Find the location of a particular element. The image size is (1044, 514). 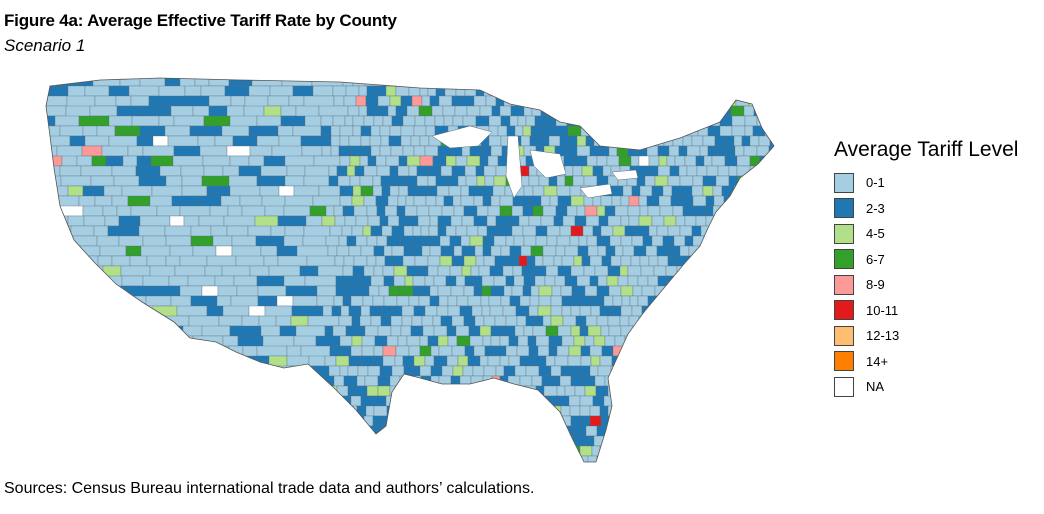

legend-title: Average Tariff Level is located at coordinates (926, 149).